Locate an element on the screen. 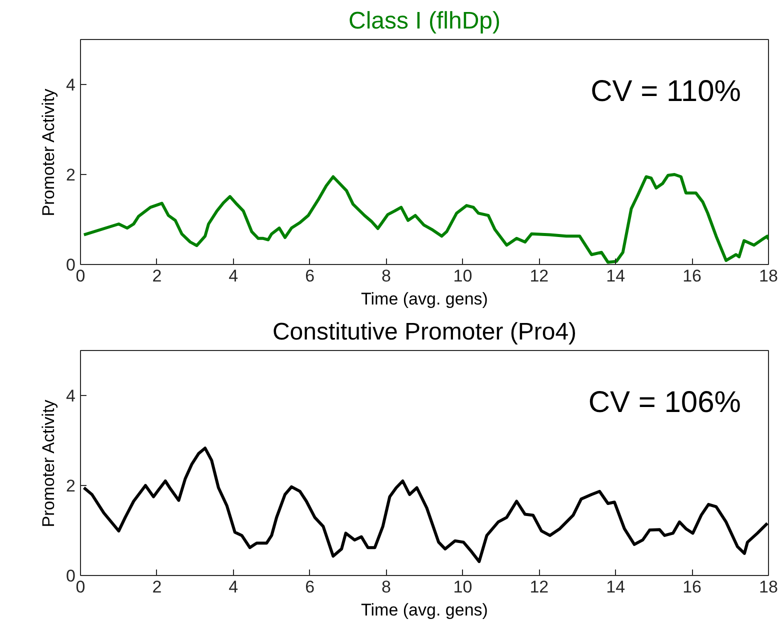 This screenshot has width=783, height=623. annotation: CV = 110% is located at coordinates (665, 91).